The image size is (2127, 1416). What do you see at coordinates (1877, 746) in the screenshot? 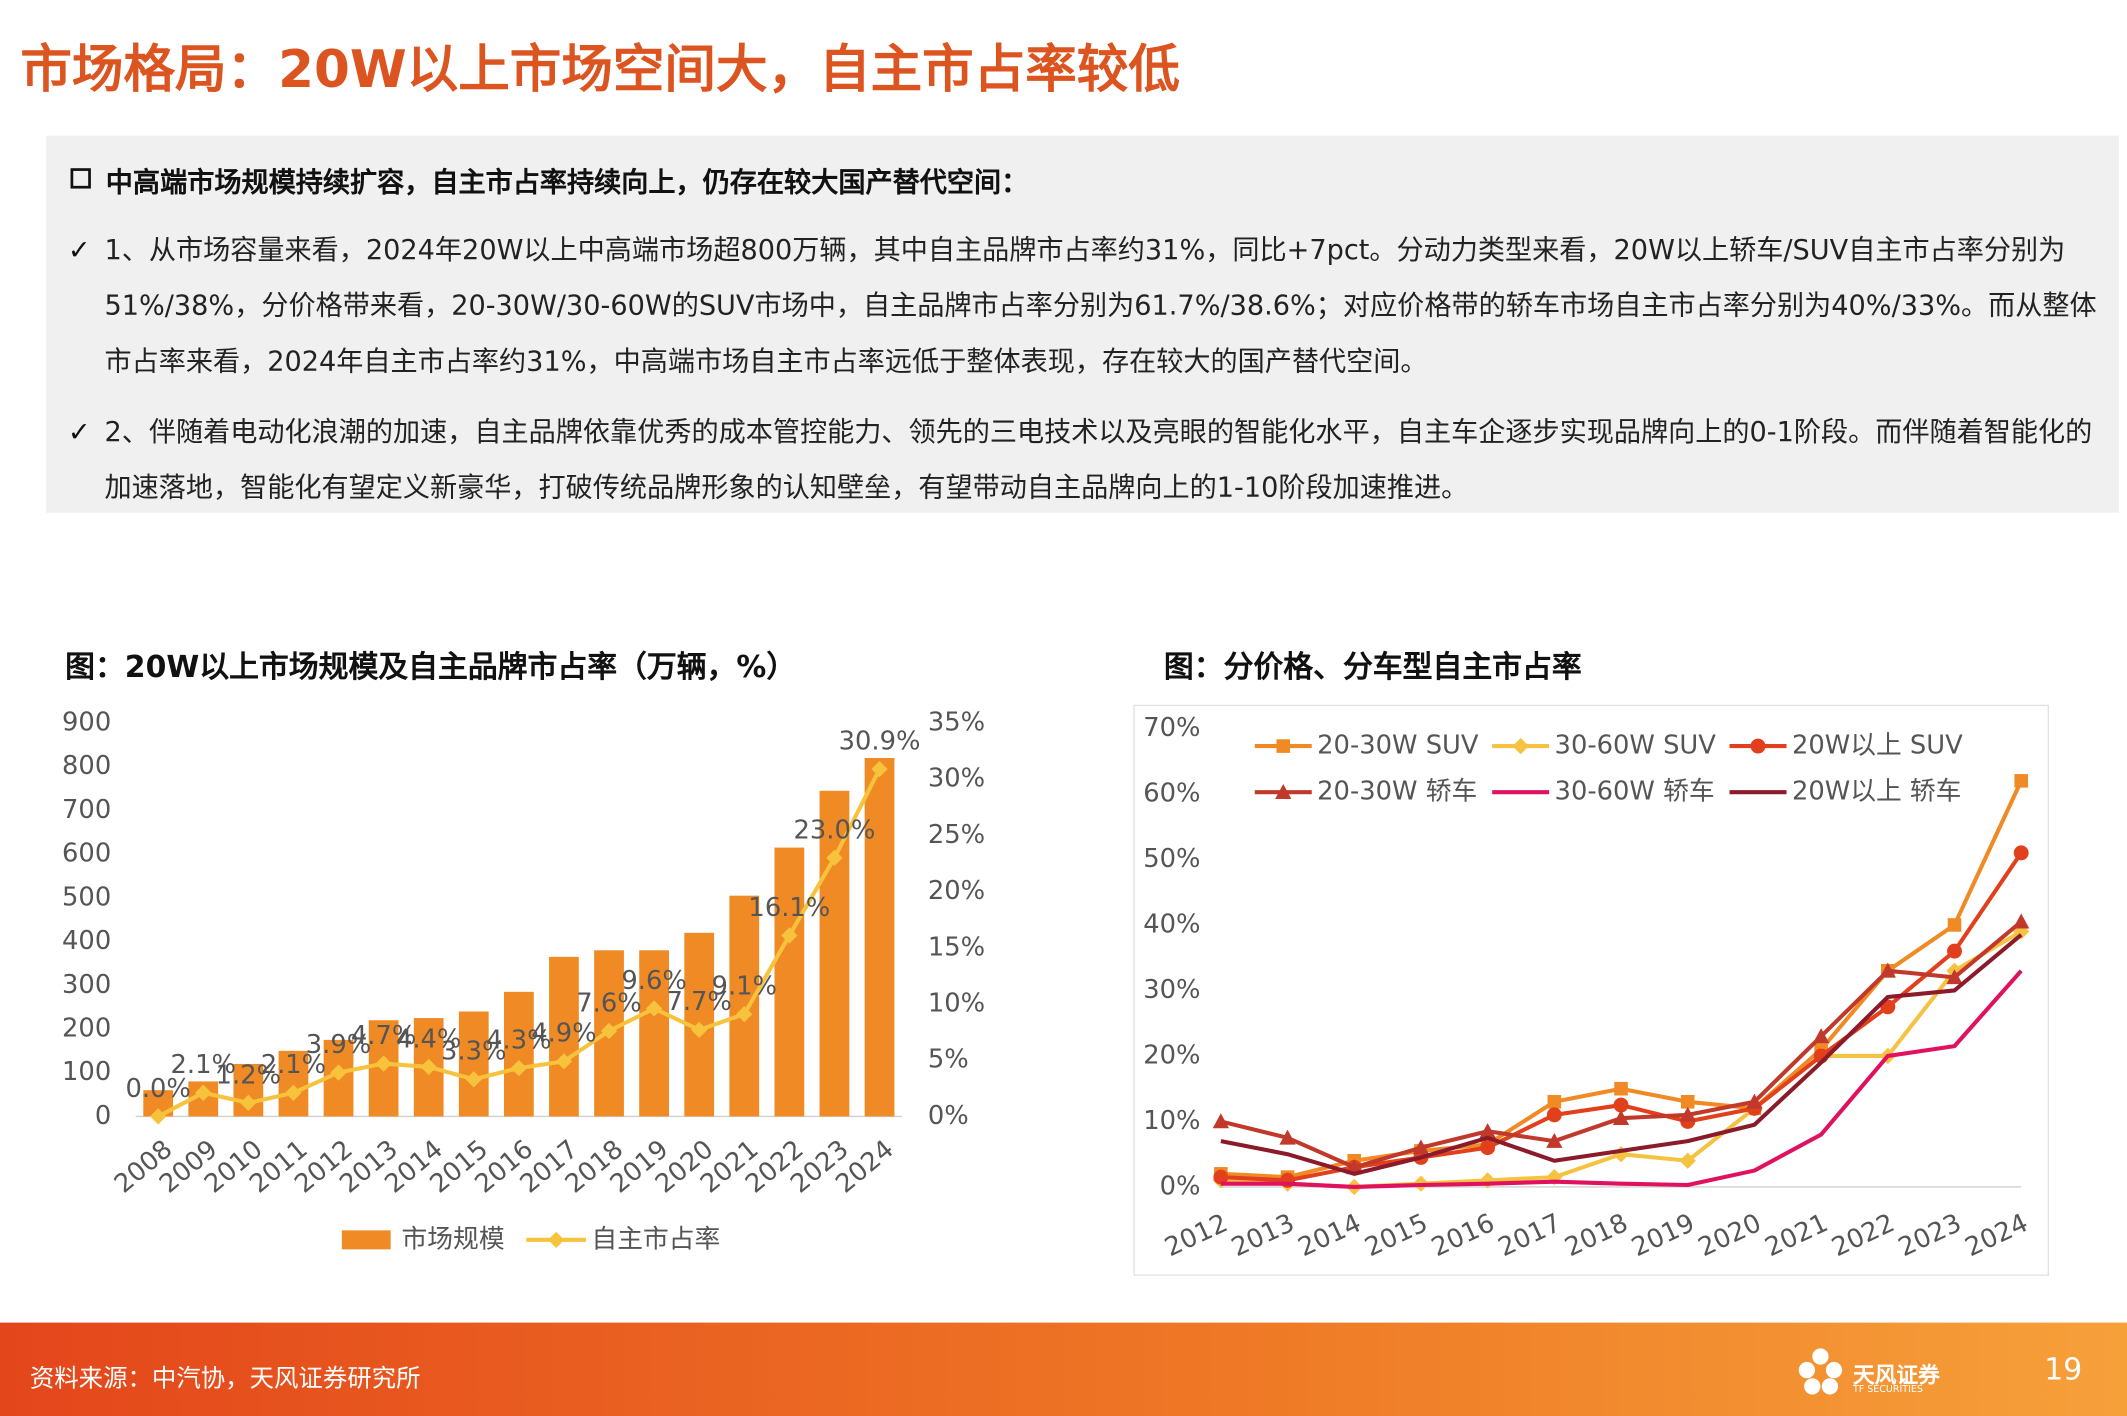
I see `legend-label: 20W以上 SUV` at bounding box center [1877, 746].